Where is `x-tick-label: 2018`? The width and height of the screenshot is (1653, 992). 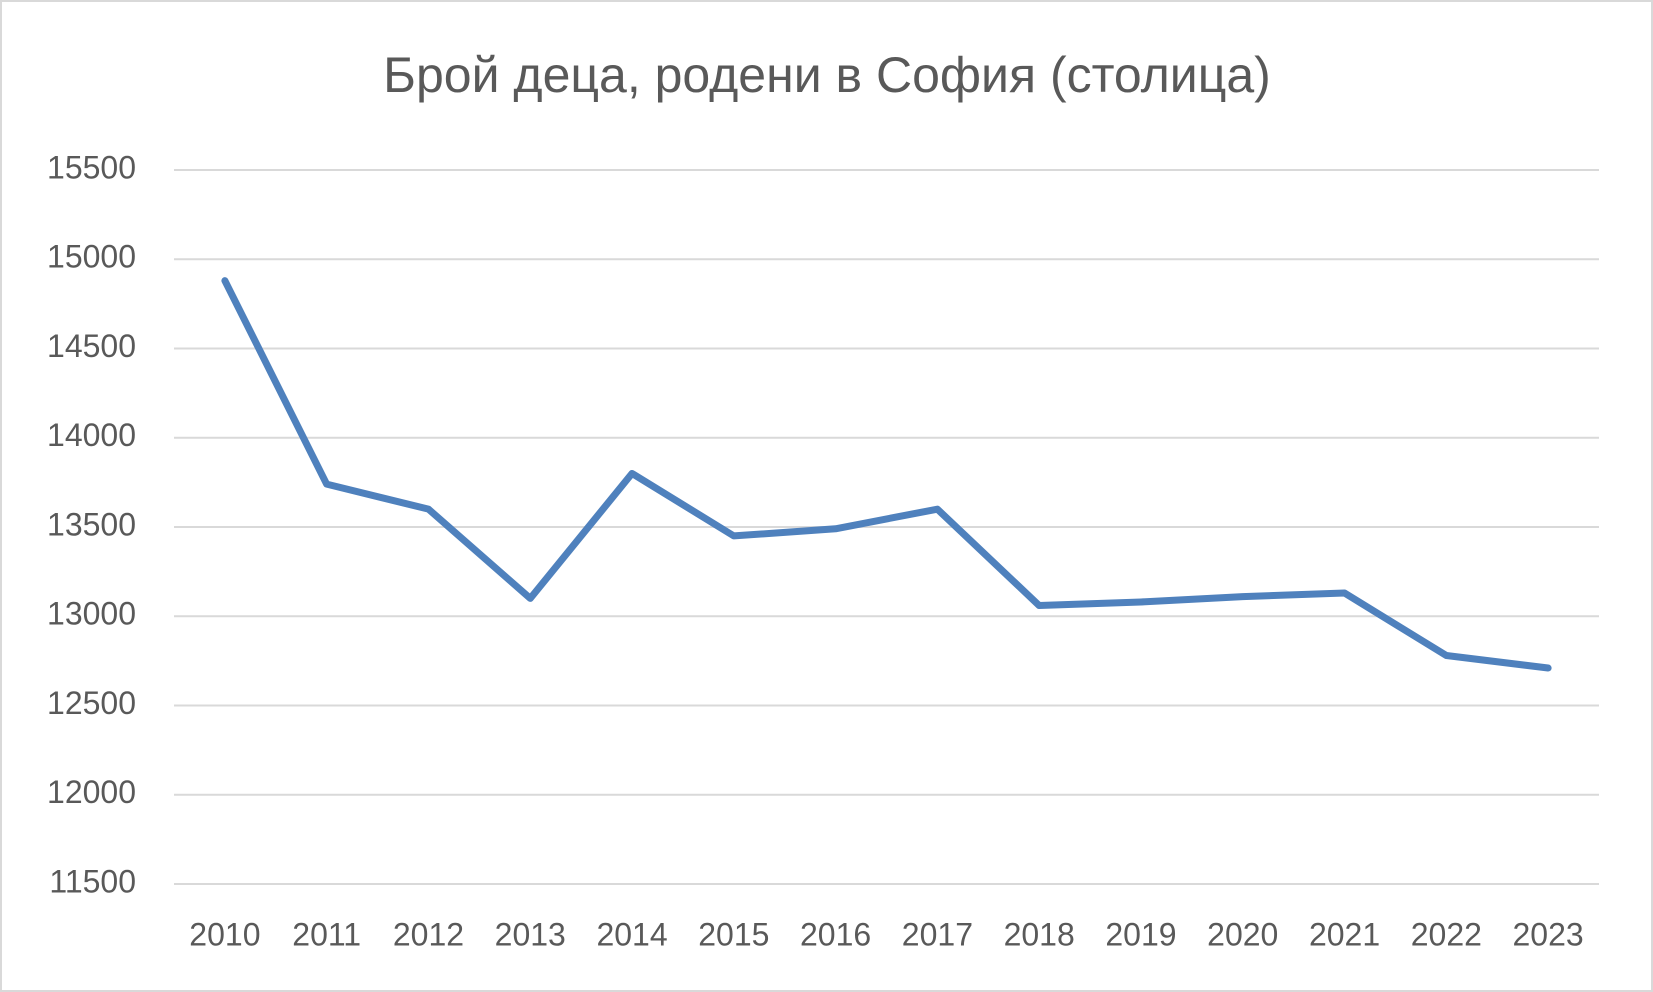 x-tick-label: 2018 is located at coordinates (1039, 934).